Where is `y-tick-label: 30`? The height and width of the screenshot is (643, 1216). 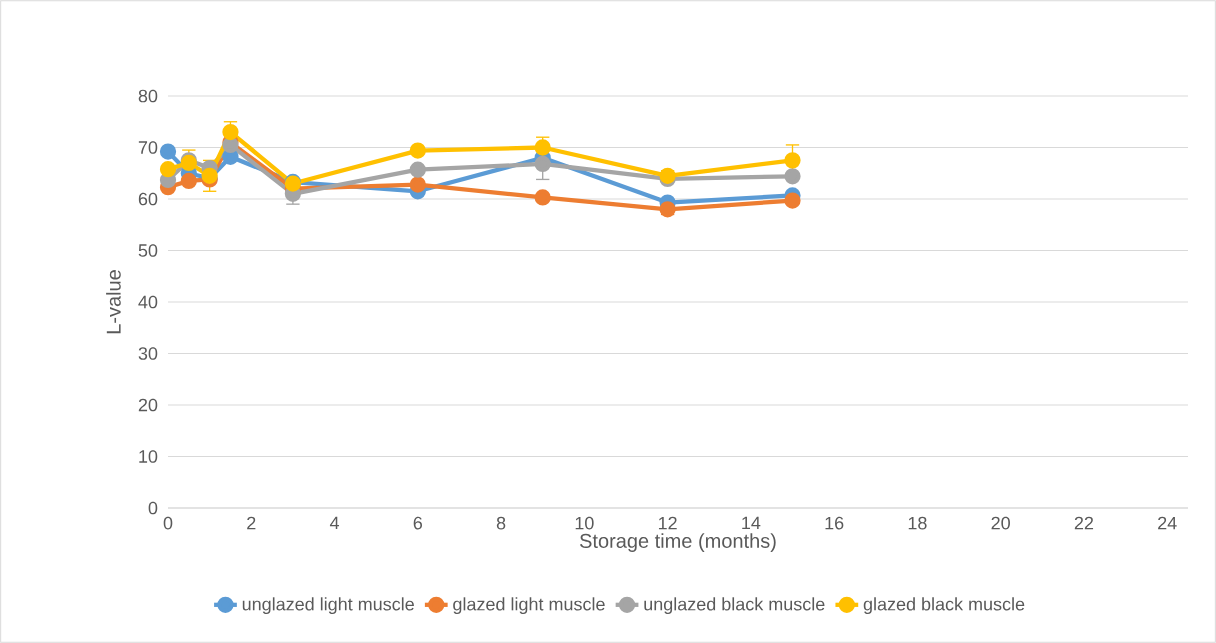 y-tick-label: 30 is located at coordinates (148, 353).